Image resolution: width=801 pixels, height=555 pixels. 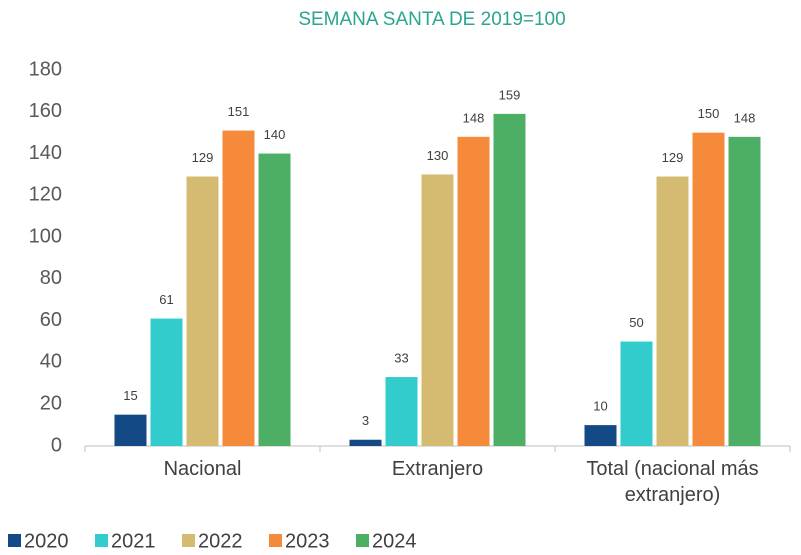 I want to click on legend-label: 2020, so click(x=46, y=541).